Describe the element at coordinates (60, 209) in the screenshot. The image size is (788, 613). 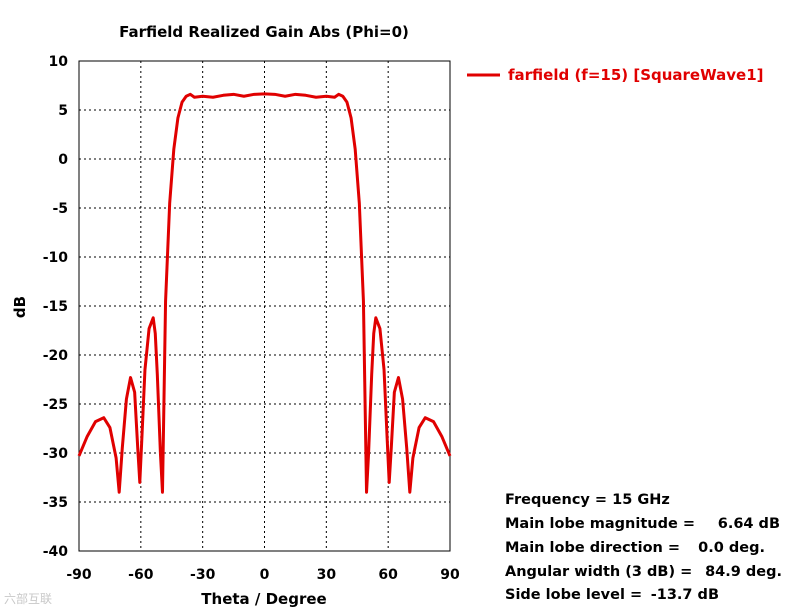
I see `y-tick-label: -5` at that location.